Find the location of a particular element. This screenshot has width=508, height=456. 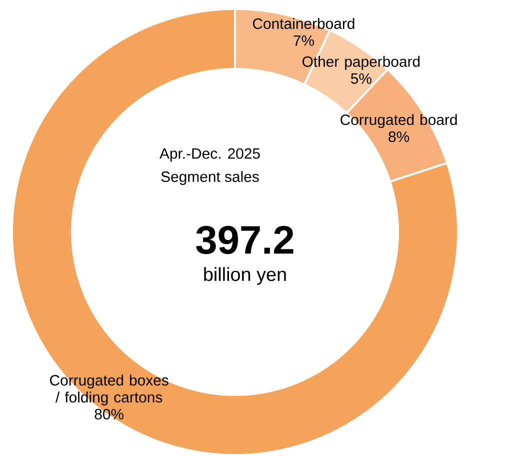

data-label: 80% is located at coordinates (109, 414).